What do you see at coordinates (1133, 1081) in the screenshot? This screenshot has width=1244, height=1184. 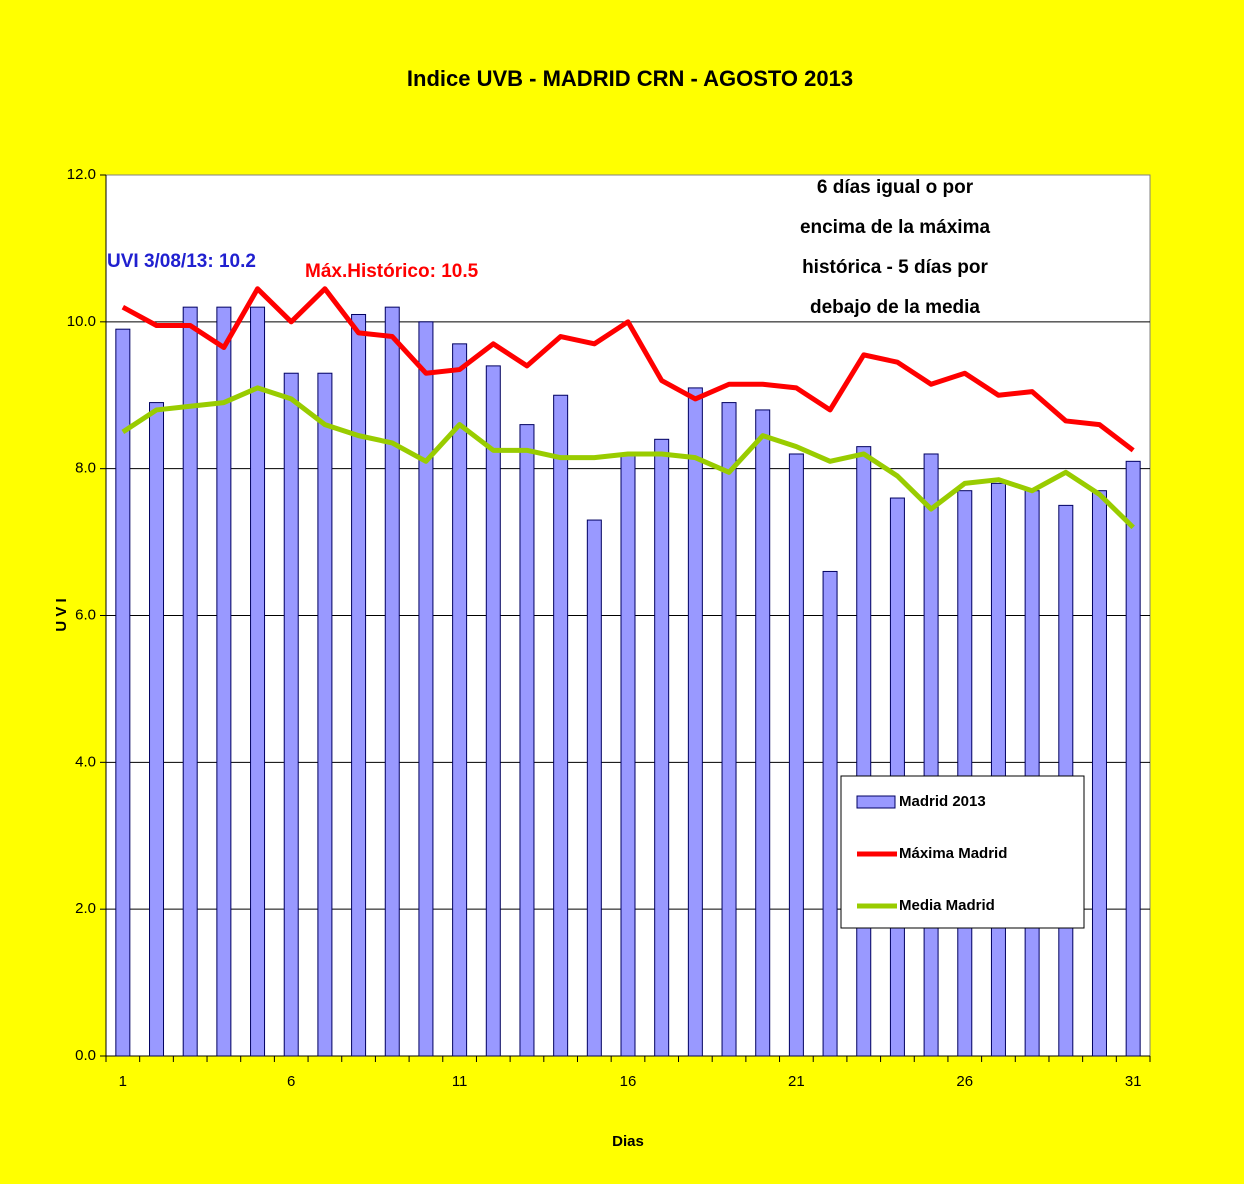 I see `x-tick-label: 31` at bounding box center [1133, 1081].